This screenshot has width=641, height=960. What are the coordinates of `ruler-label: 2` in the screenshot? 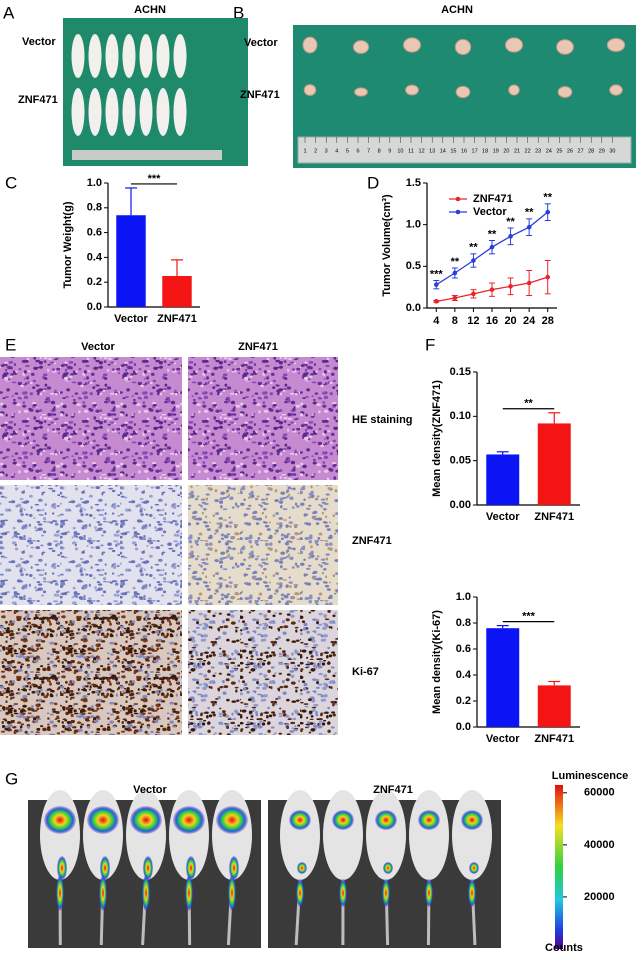 It's located at (315, 151).